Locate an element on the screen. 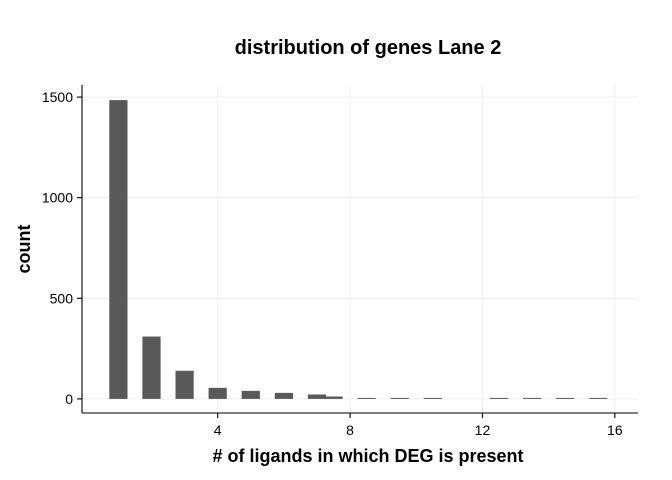 The height and width of the screenshot is (480, 672). y-tick-label: 500 is located at coordinates (62, 298).